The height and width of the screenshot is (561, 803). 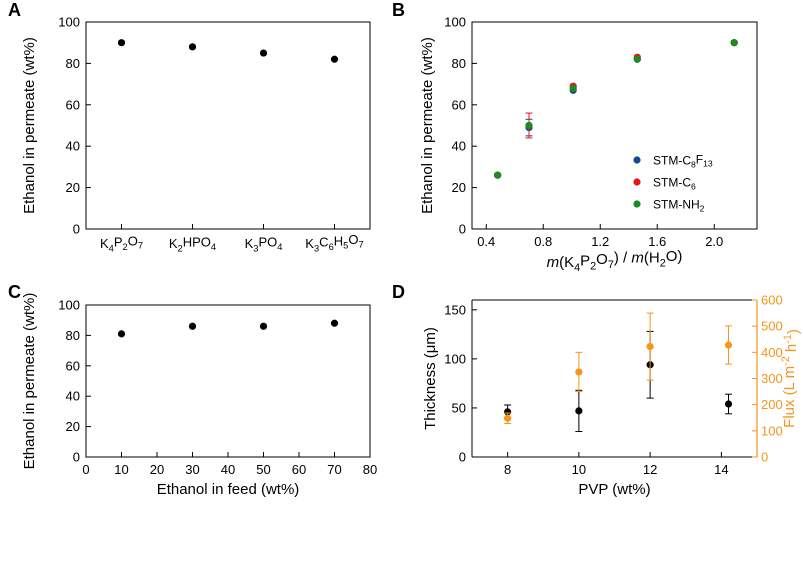 What do you see at coordinates (267, 242) in the screenshot?
I see `x-tick-label-part: PO` at bounding box center [267, 242].